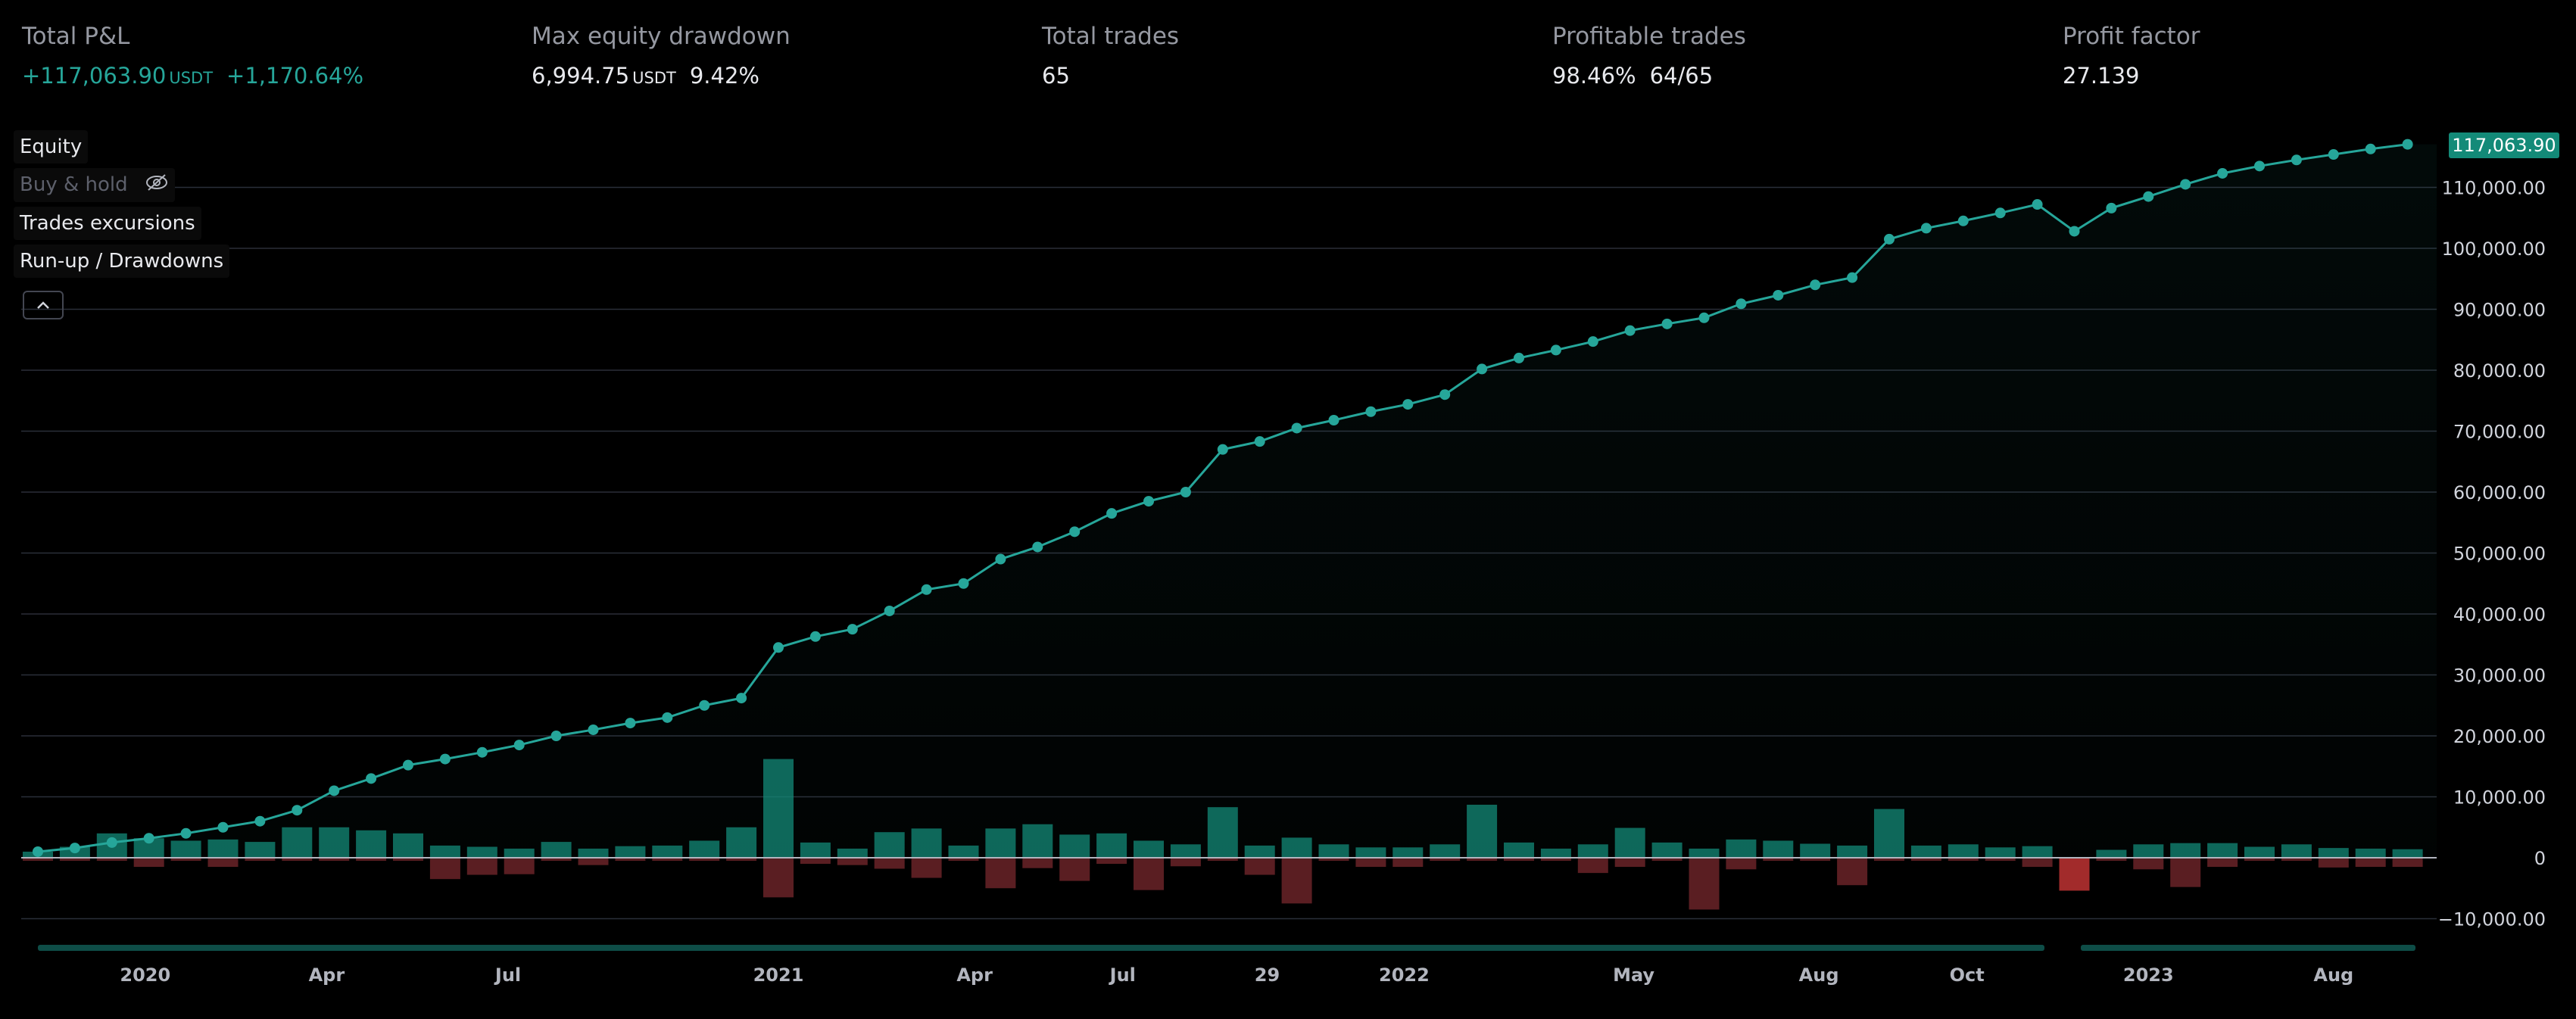 The image size is (2576, 1019). What do you see at coordinates (107, 223) in the screenshot?
I see `legend-trades-excursions: Trades excursions` at bounding box center [107, 223].